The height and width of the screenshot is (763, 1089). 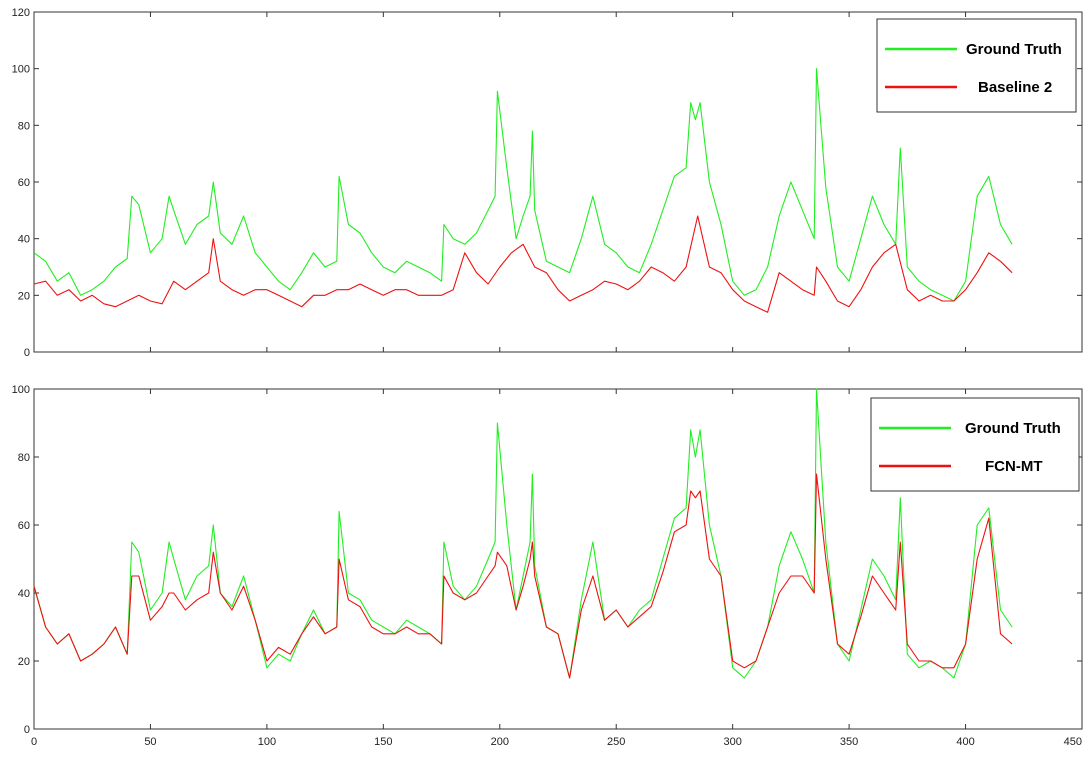 What do you see at coordinates (1073, 742) in the screenshot?
I see `x-tick-label: 450` at bounding box center [1073, 742].